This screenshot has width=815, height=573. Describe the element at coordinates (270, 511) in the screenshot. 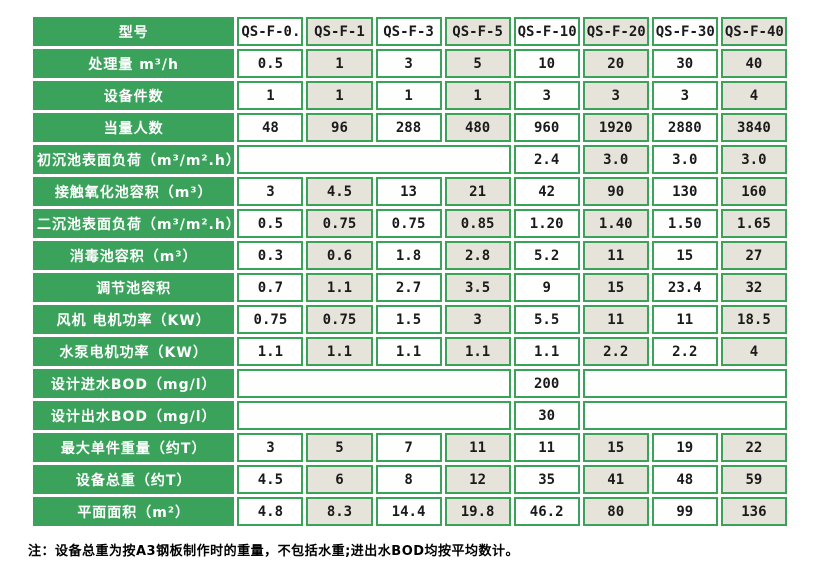

I see `value-cell: 4.8` at that location.